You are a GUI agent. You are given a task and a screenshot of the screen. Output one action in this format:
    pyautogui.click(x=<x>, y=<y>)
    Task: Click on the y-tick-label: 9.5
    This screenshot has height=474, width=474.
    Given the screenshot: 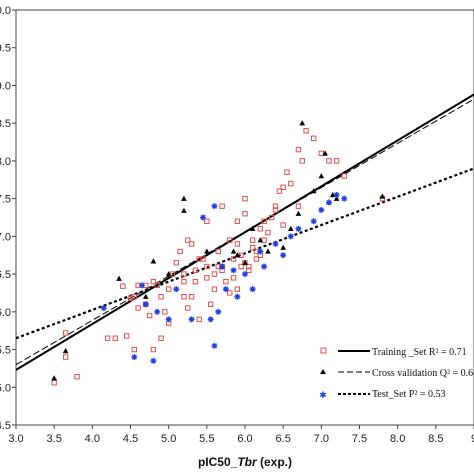 What is the action you would take?
    pyautogui.click(x=5, y=49)
    